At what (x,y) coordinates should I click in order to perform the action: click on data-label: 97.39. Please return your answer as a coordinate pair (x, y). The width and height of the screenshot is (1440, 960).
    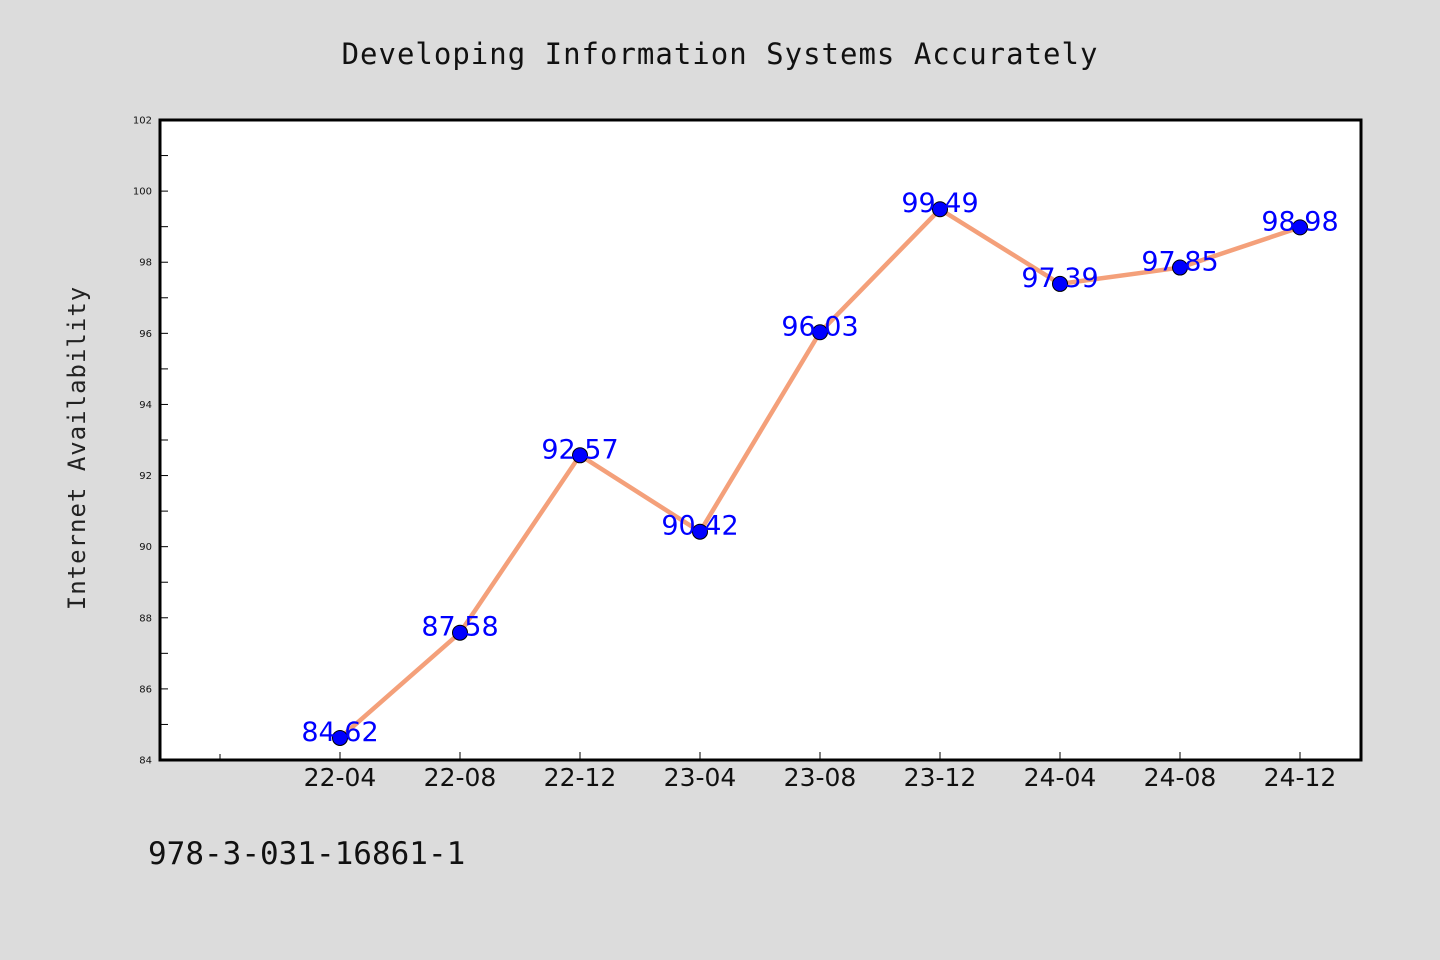
    Looking at the image, I should click on (1059, 278).